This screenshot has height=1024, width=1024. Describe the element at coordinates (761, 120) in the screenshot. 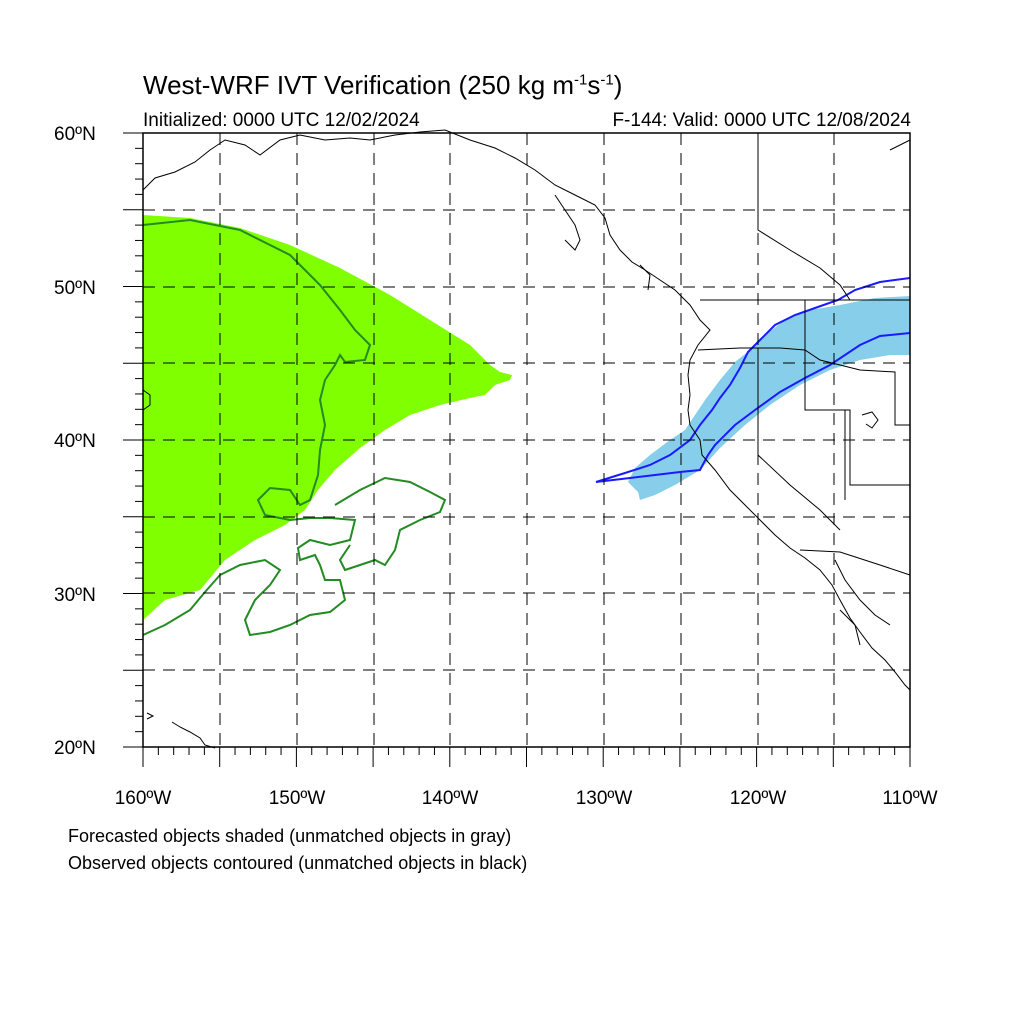

I see `valid-time-label: F-144: Valid: 0000 UTC 12/08/2024` at that location.